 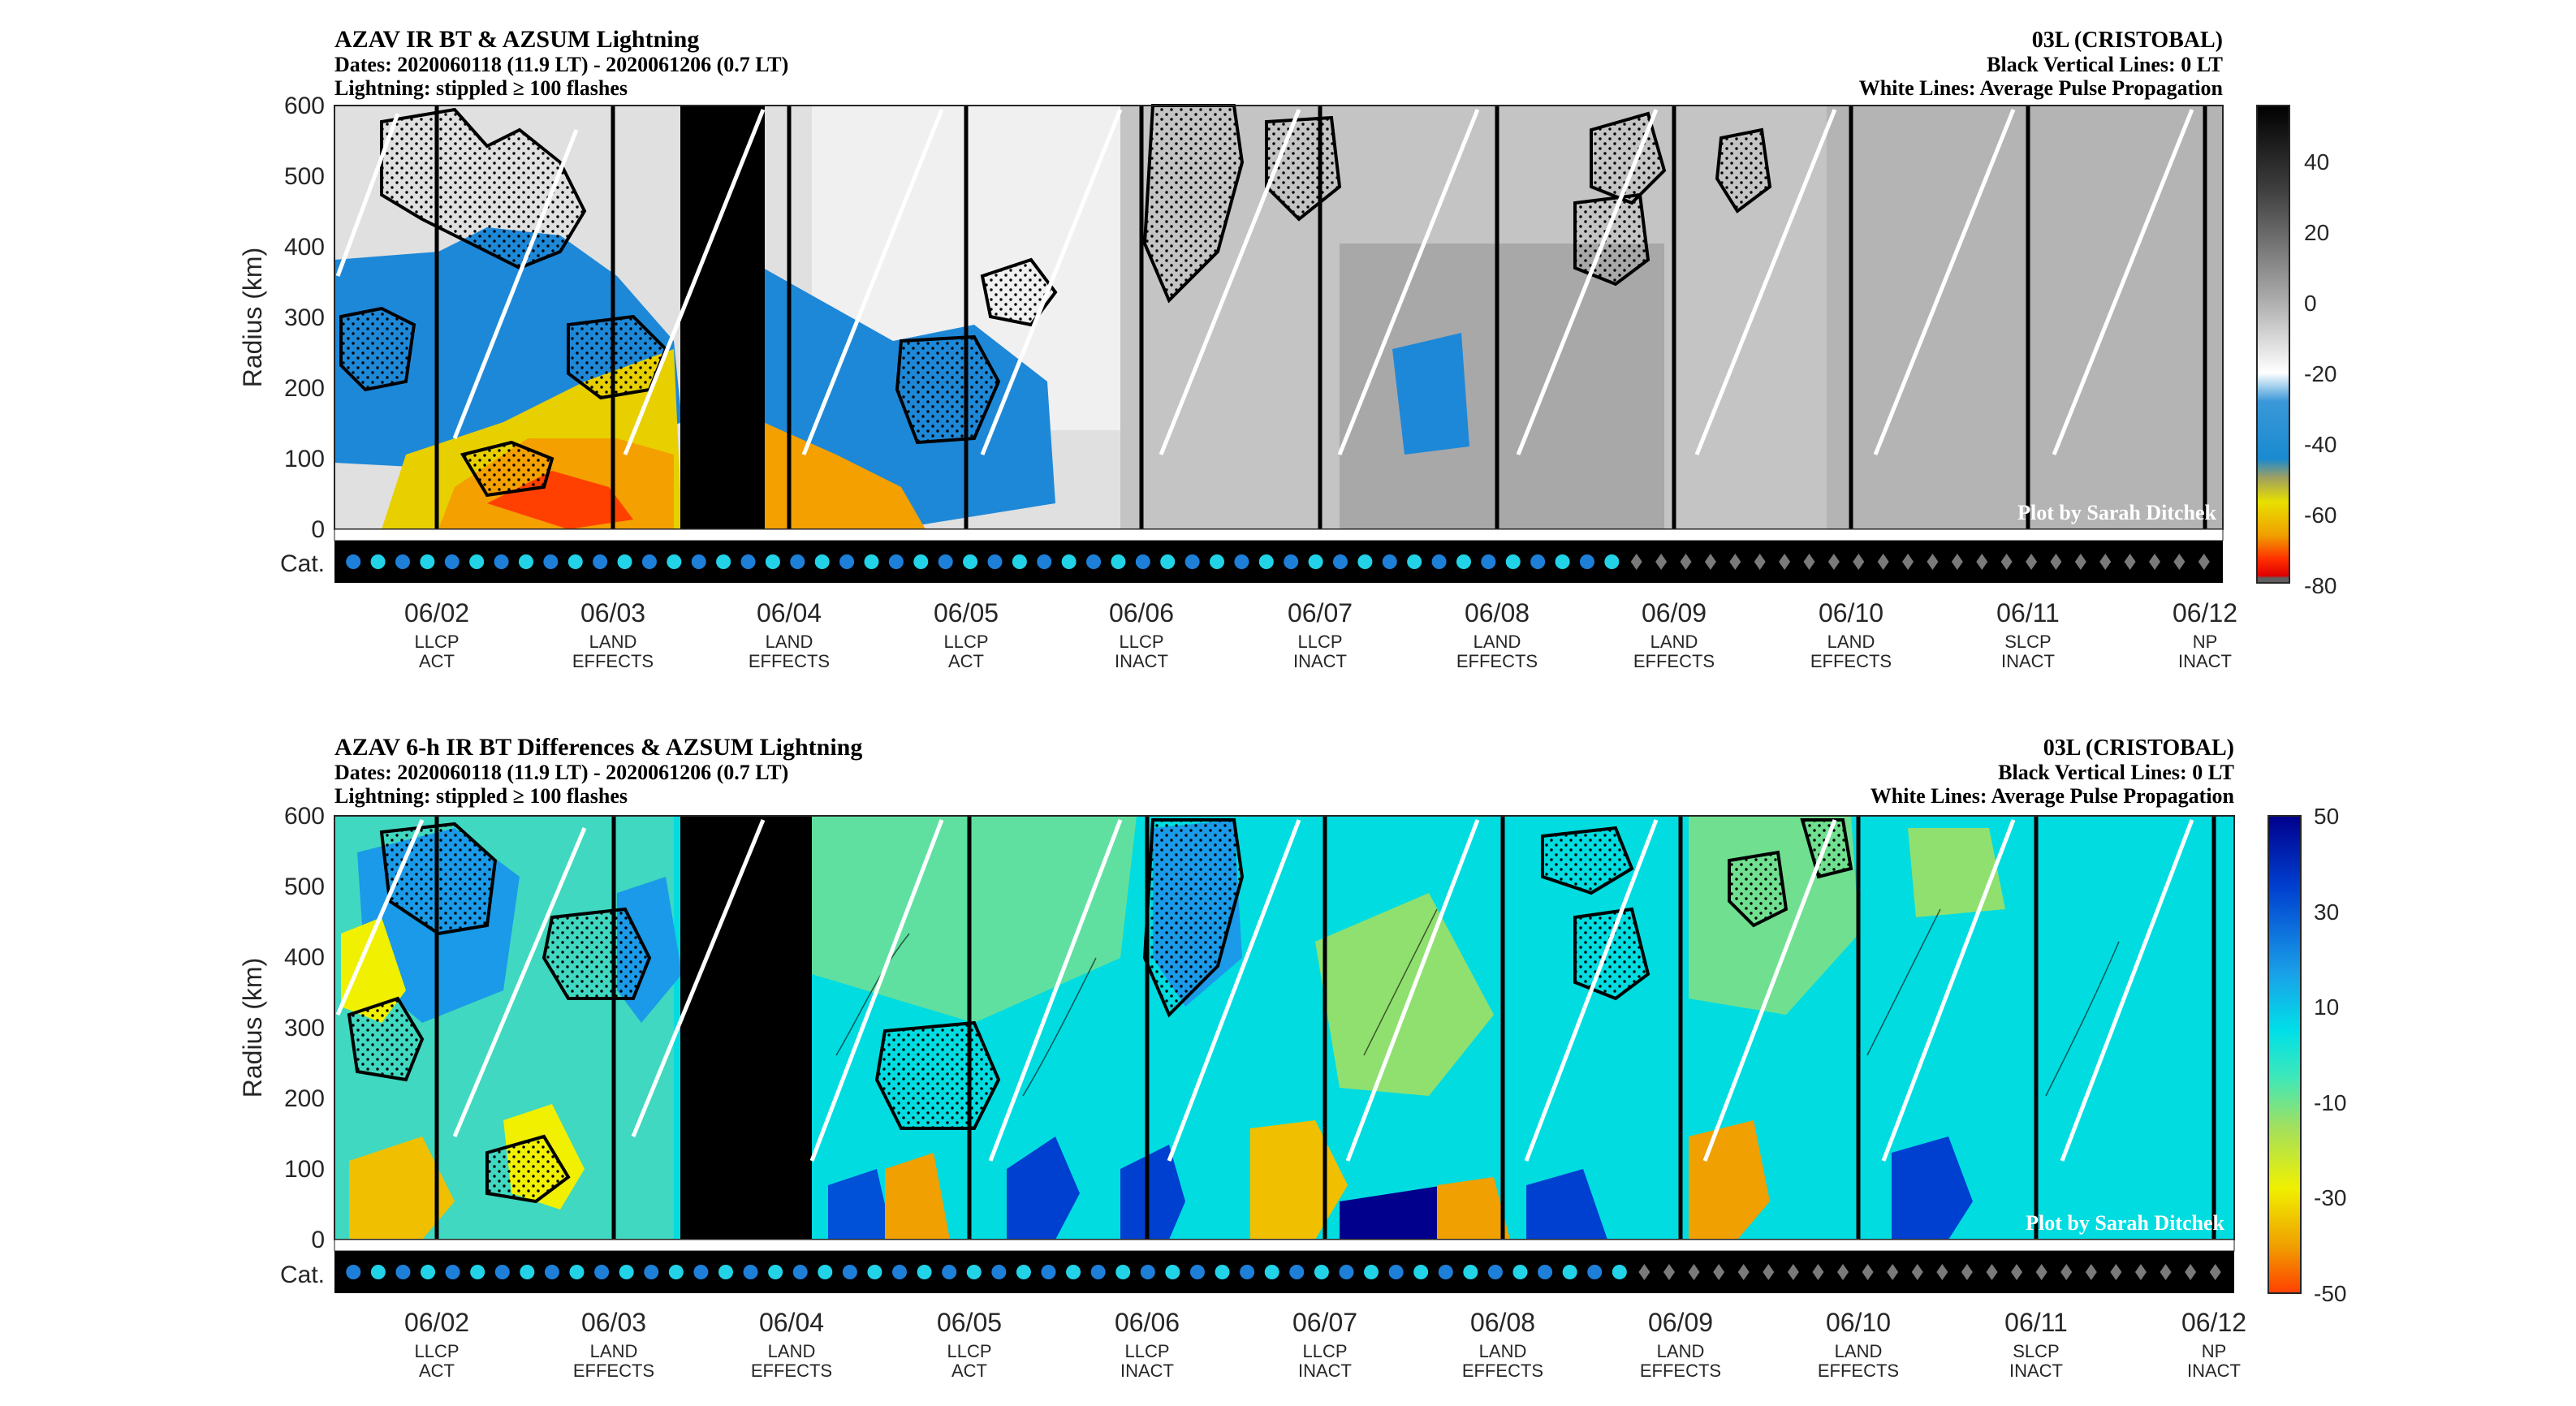 What do you see at coordinates (1279, 534) in the screenshot?
I see `panel1-white-strip` at bounding box center [1279, 534].